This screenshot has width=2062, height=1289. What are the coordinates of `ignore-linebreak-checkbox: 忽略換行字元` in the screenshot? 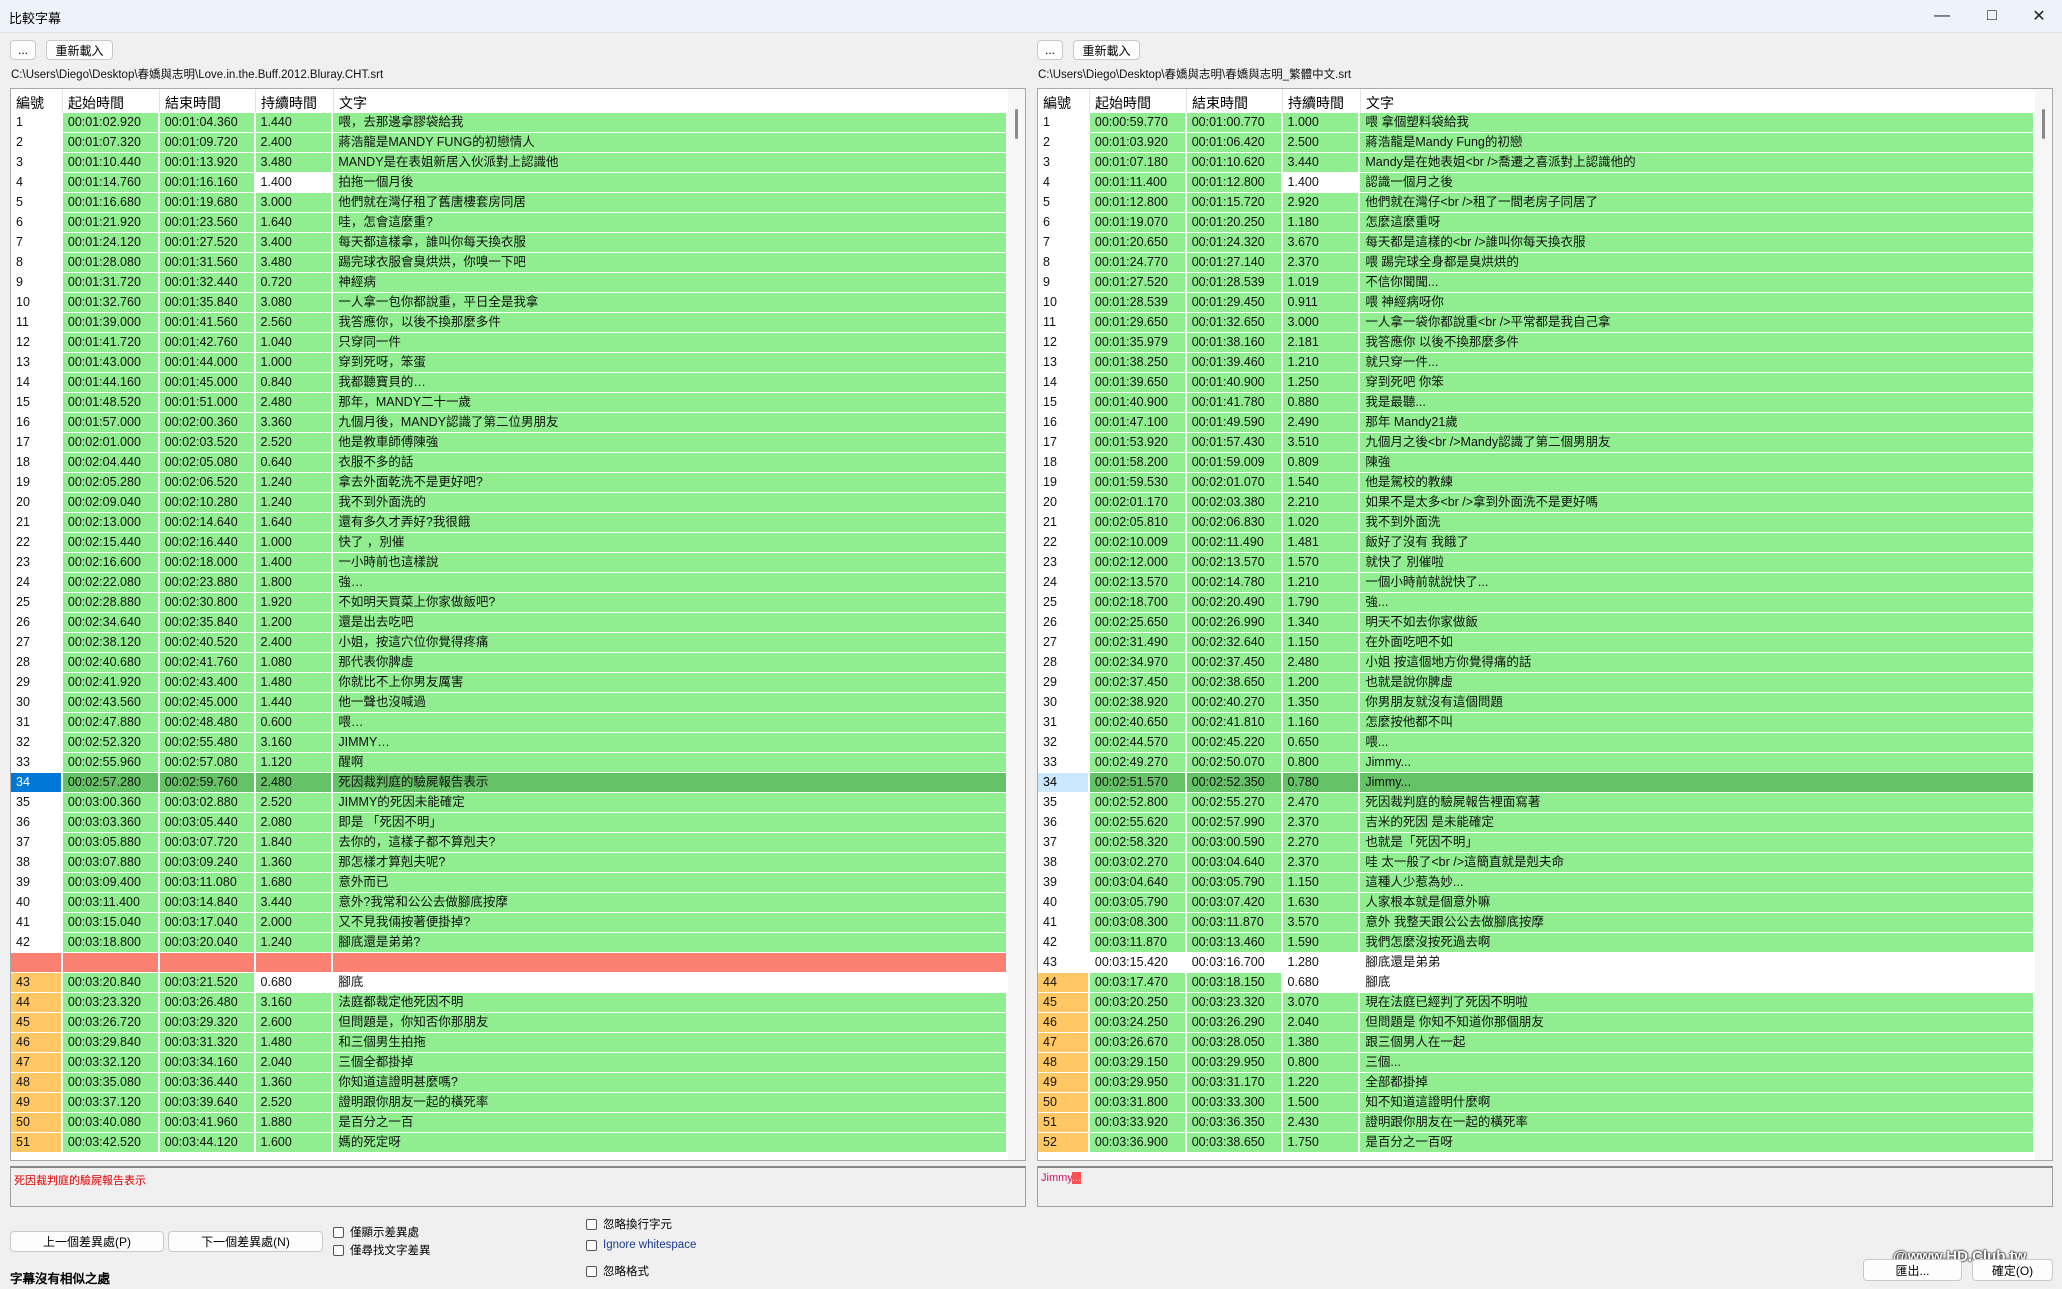 It's located at (629, 1224).